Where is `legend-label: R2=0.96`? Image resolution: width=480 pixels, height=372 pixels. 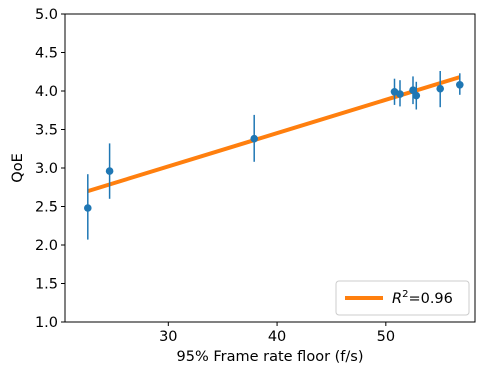 legend-label: R2=0.96 is located at coordinates (422, 298).